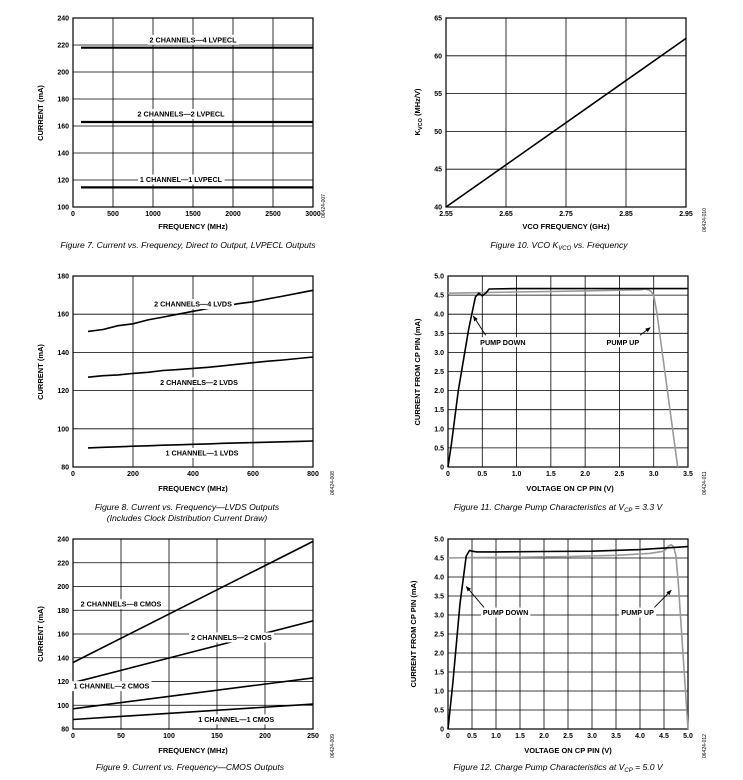 This screenshot has width=743, height=780. Describe the element at coordinates (438, 132) in the screenshot. I see `y-tick-label: 50` at that location.